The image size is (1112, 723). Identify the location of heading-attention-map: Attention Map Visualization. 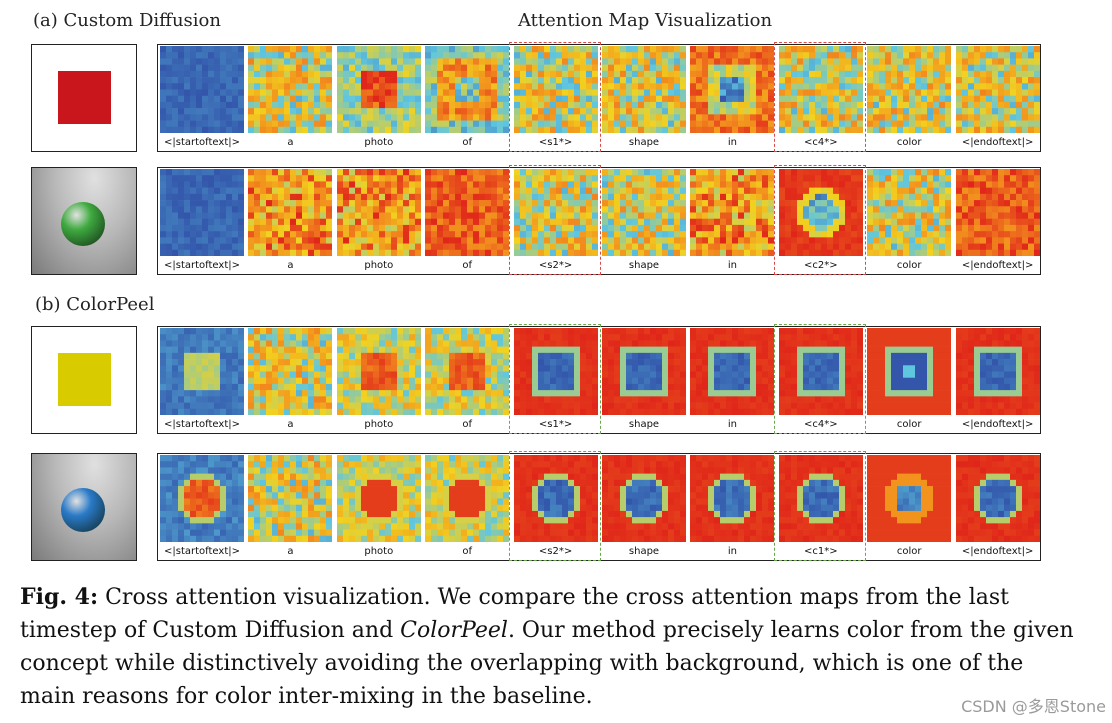
(645, 20).